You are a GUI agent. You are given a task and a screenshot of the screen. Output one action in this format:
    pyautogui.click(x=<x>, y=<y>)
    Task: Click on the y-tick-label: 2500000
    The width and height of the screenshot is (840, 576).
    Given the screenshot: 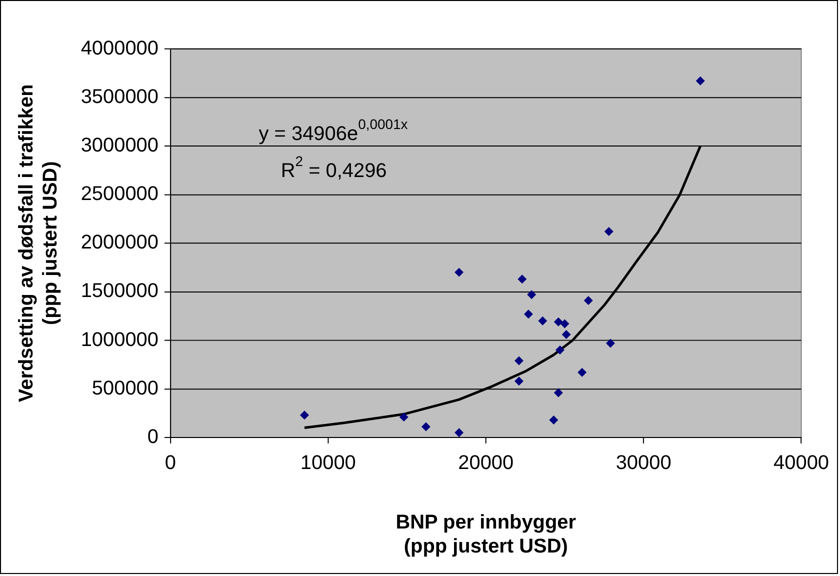 What is the action you would take?
    pyautogui.click(x=119, y=194)
    